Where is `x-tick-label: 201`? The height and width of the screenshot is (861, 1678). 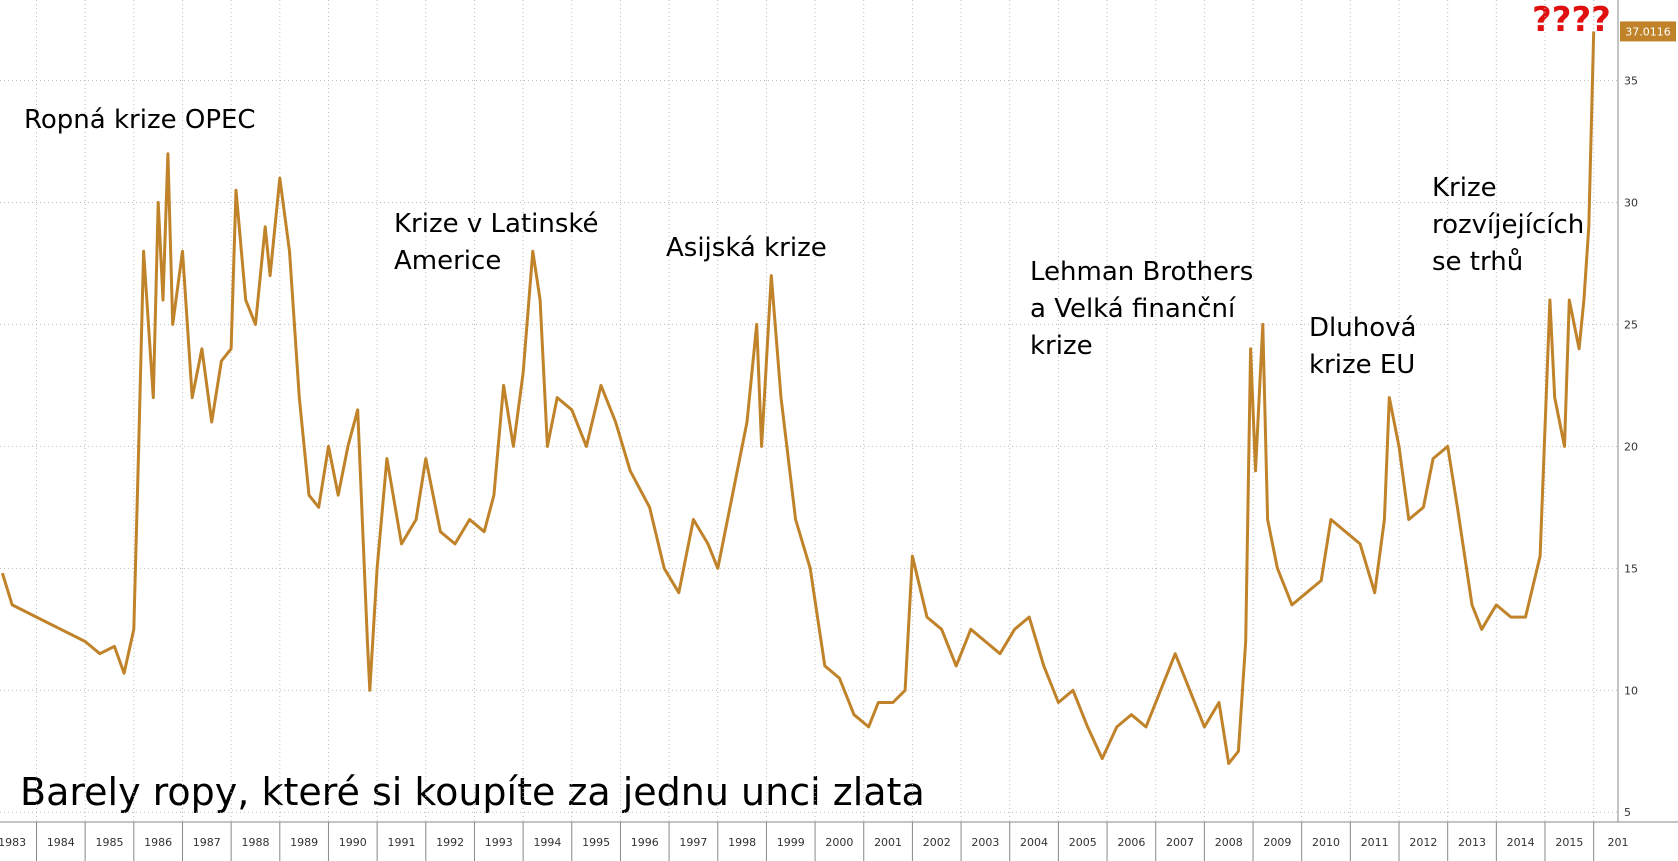 x-tick-label: 201 is located at coordinates (1618, 842).